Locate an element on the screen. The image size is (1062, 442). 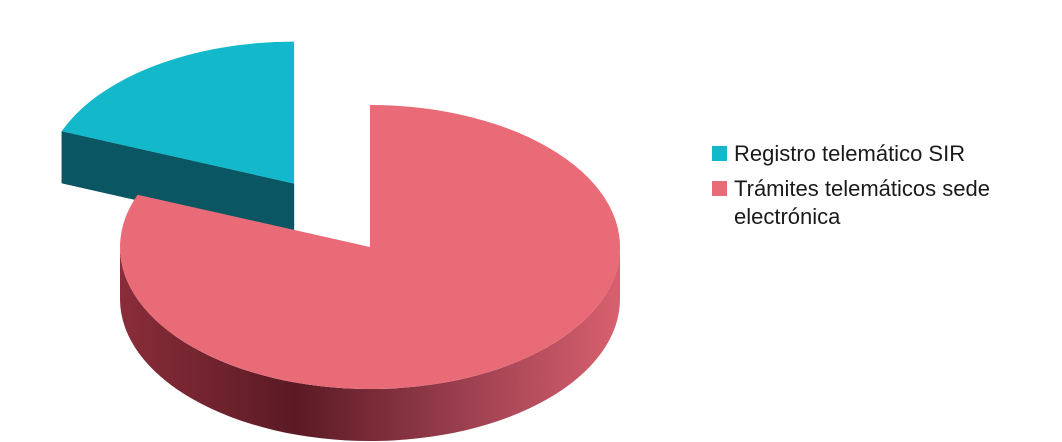
legend-label-tramites: Trámites telemáticos sede electrónica is located at coordinates (862, 202).